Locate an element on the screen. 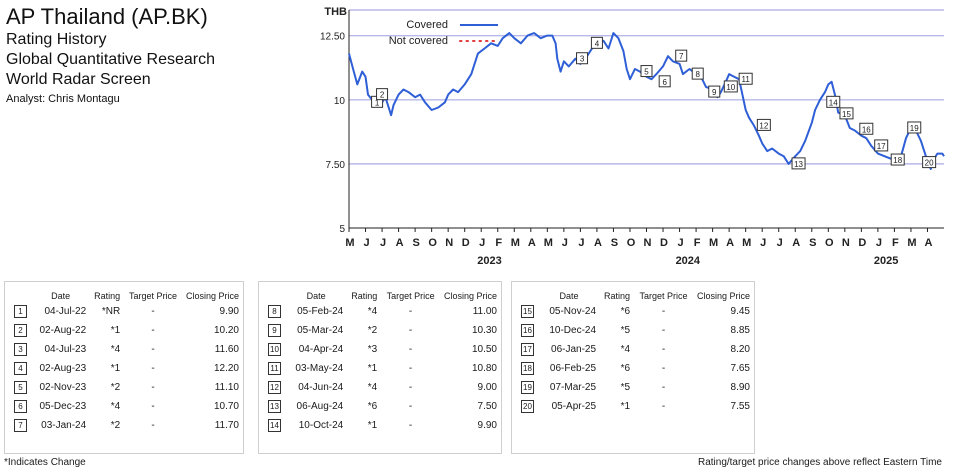 The image size is (954, 469). row-number-box: 12 is located at coordinates (274, 387).